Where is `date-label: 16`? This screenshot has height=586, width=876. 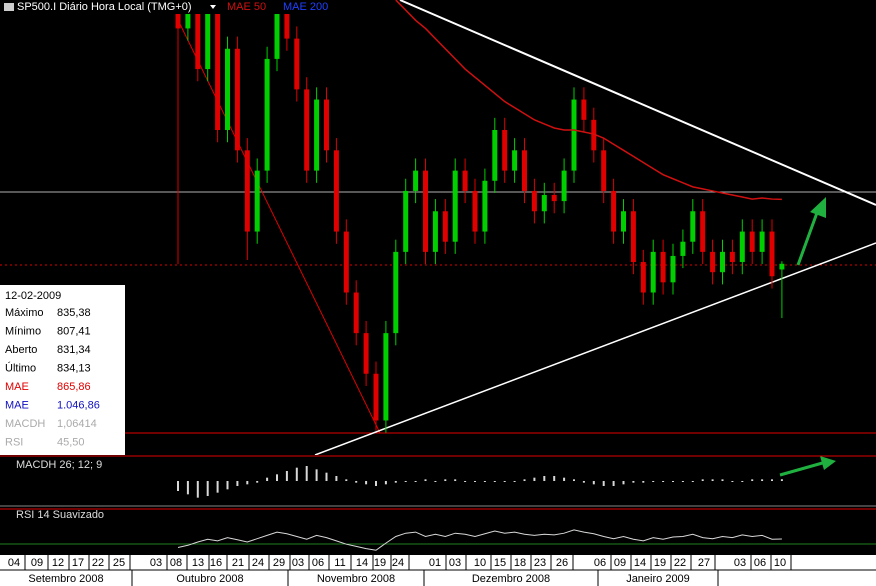
date-label: 16 is located at coordinates (216, 563).